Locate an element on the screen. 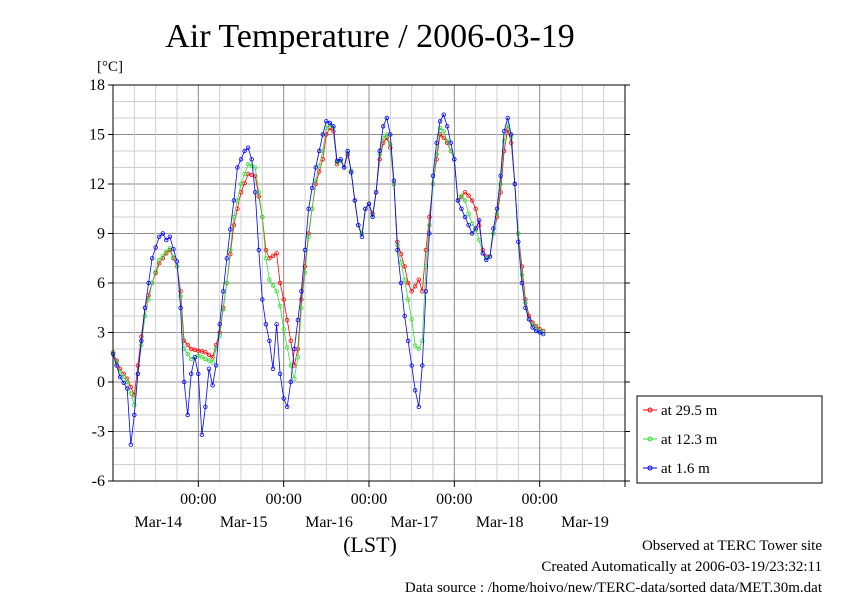 The height and width of the screenshot is (595, 842). legend-label: at 12.3 m is located at coordinates (689, 440).